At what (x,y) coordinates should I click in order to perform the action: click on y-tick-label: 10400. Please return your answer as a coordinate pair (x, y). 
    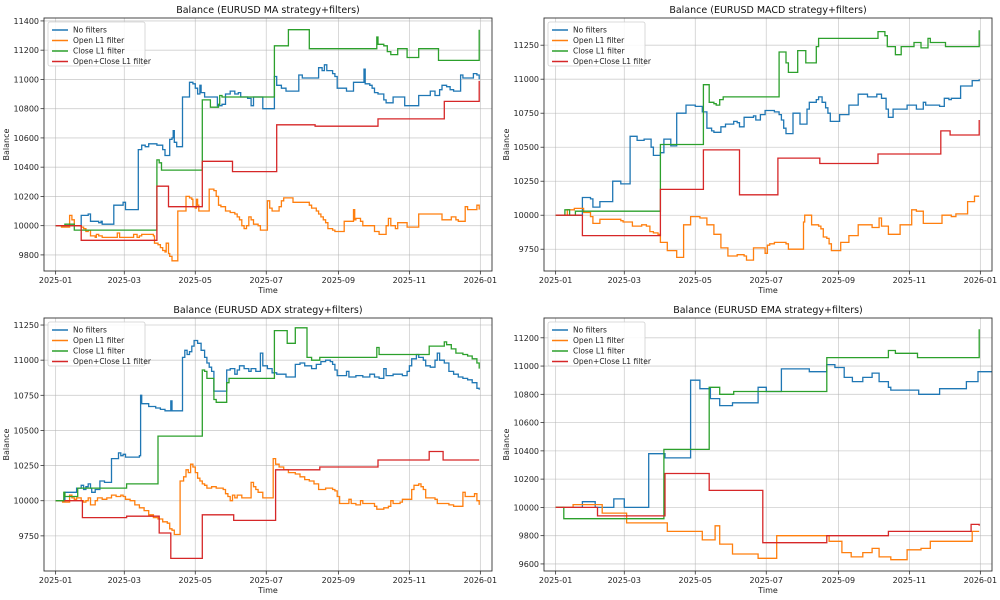
    Looking at the image, I should click on (526, 451).